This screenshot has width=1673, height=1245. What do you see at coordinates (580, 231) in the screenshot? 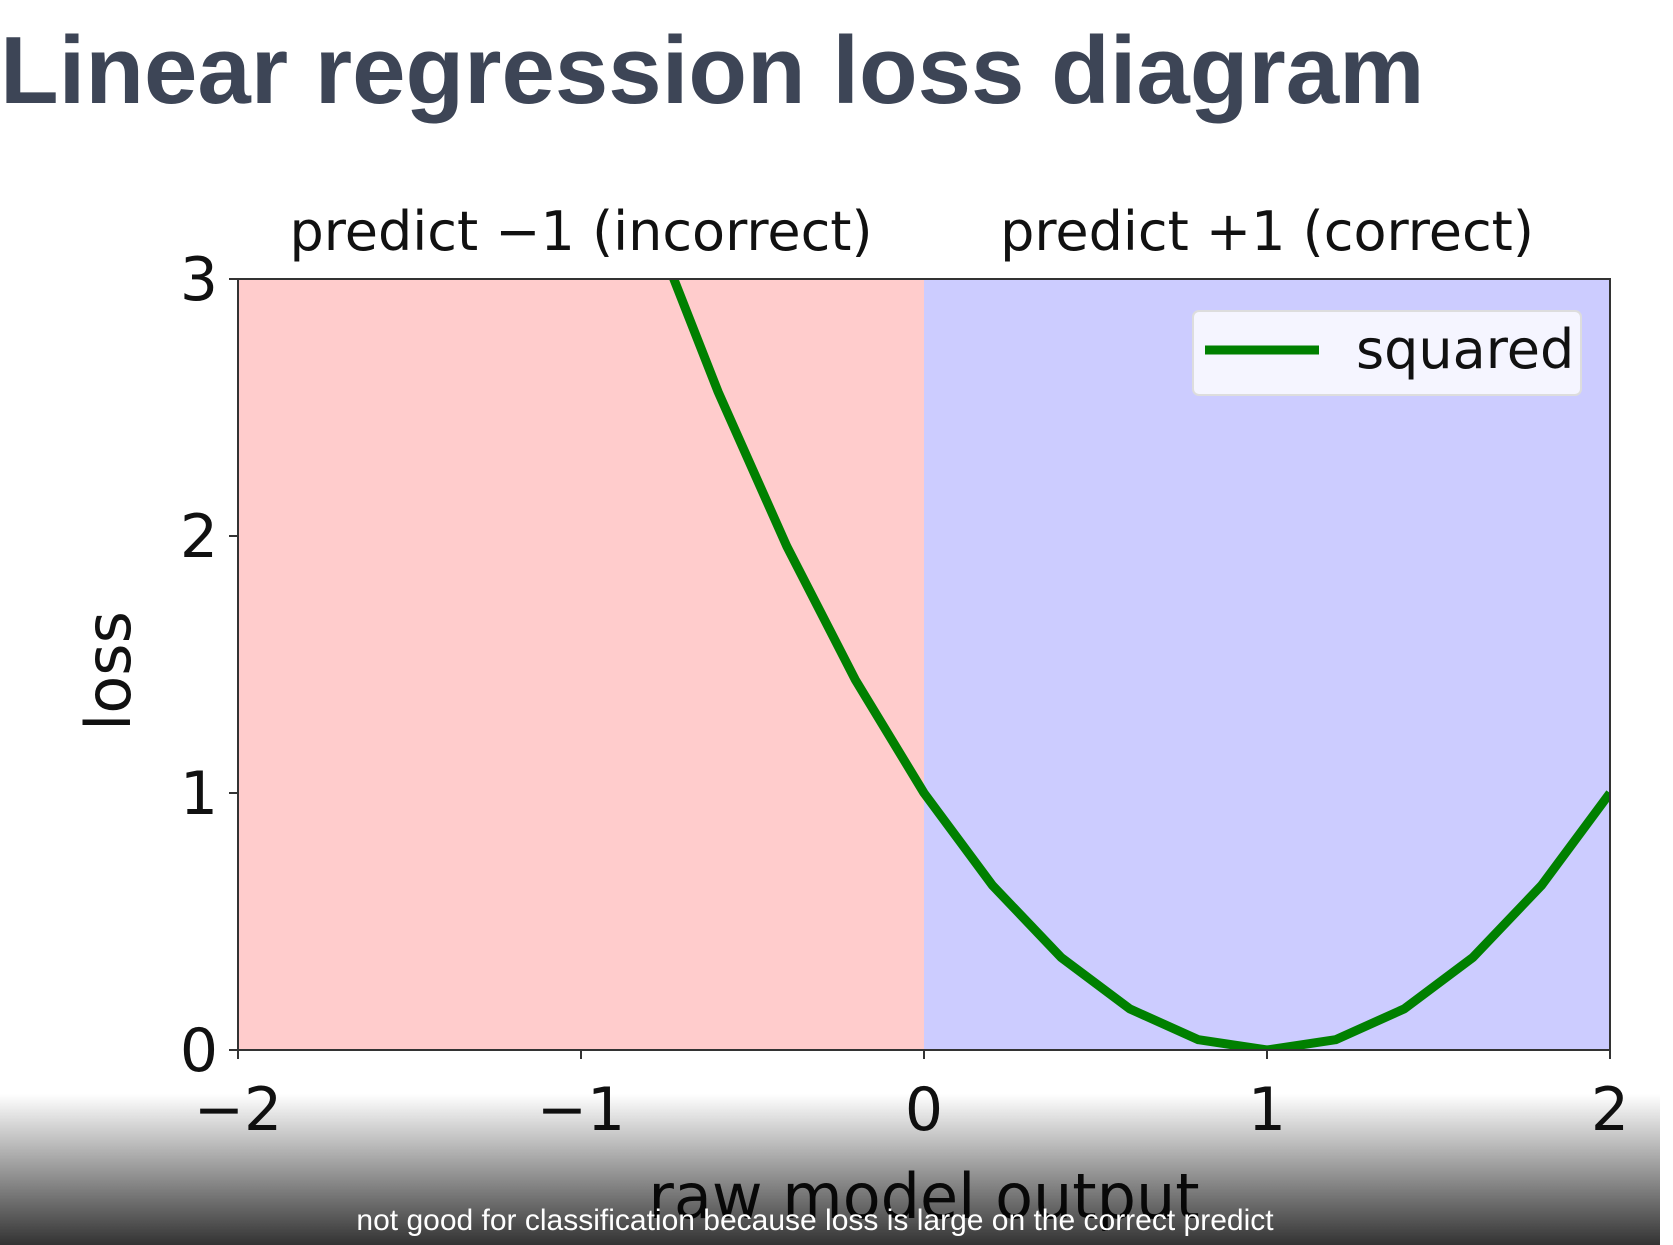
I see `region-label: predict −1 (incorrect)` at bounding box center [580, 231].